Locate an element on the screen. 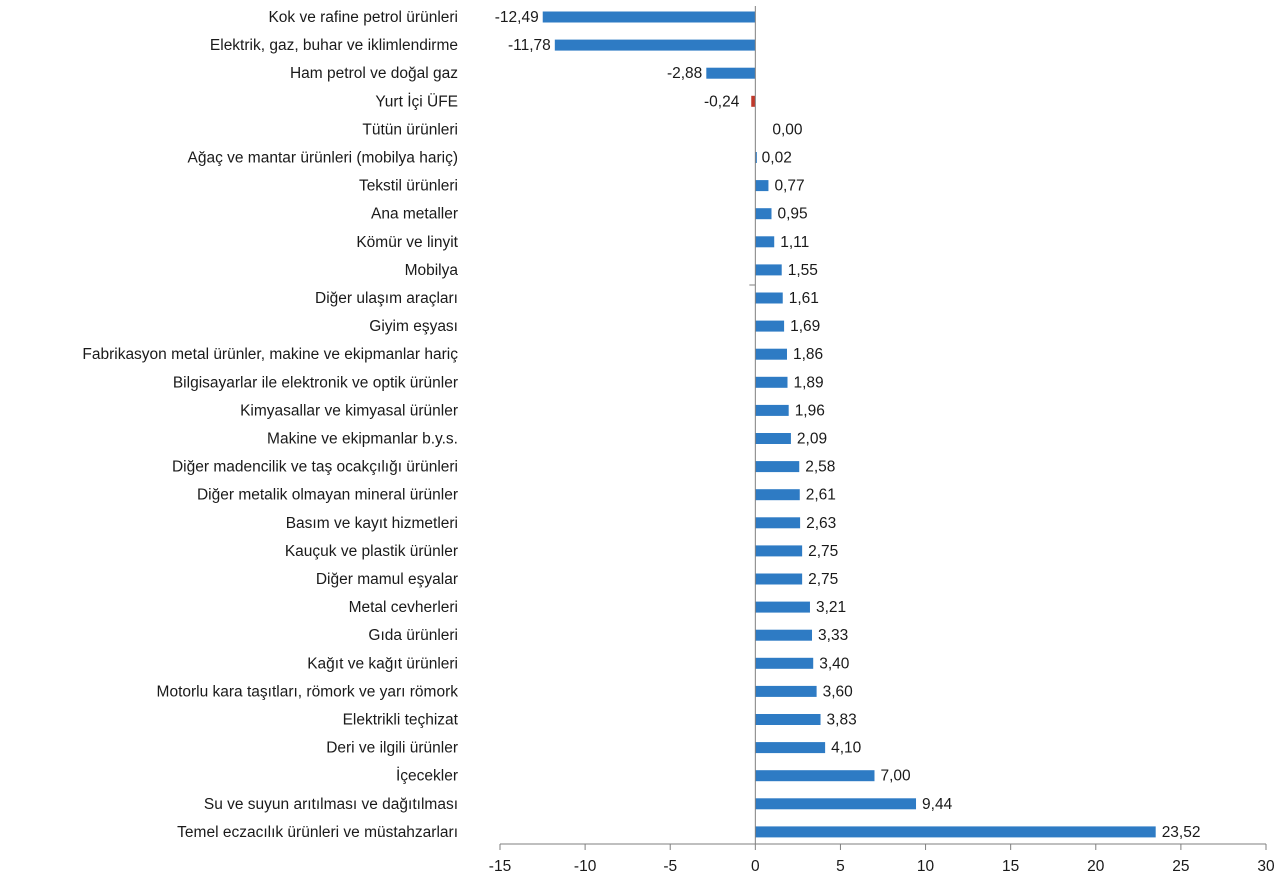 The image size is (1280, 885). category-label-20: Diğer mamul eşyalar is located at coordinates (387, 579).